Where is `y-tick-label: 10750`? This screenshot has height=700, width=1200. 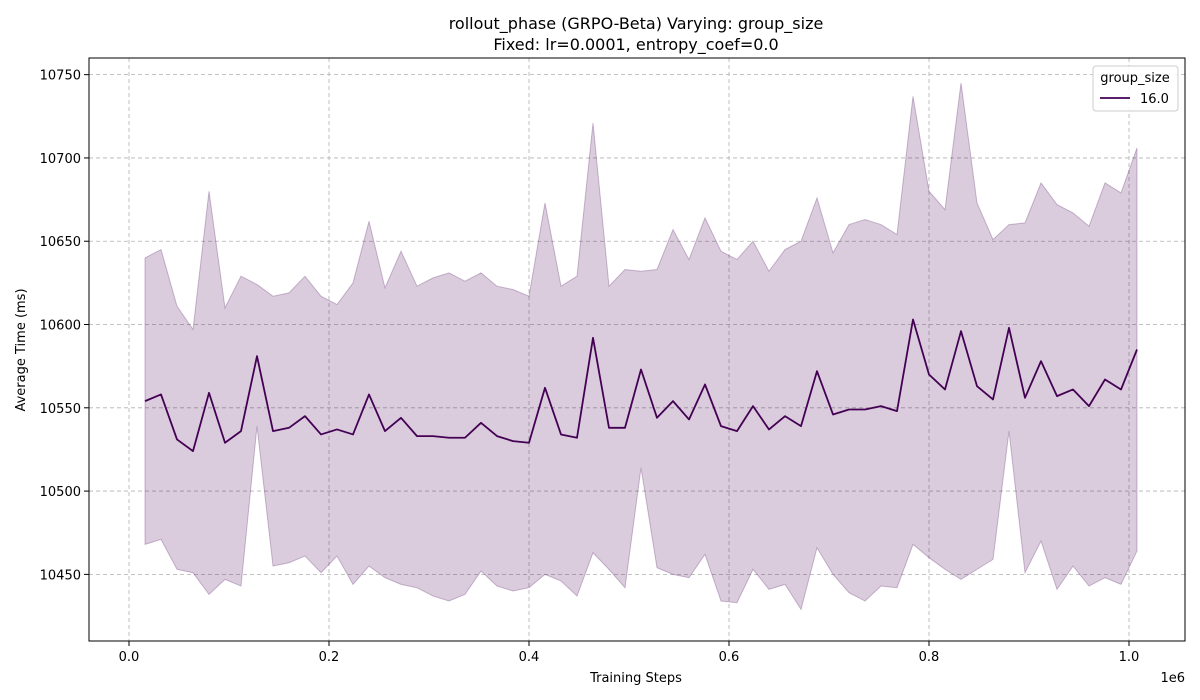 y-tick-label: 10750 is located at coordinates (60, 76).